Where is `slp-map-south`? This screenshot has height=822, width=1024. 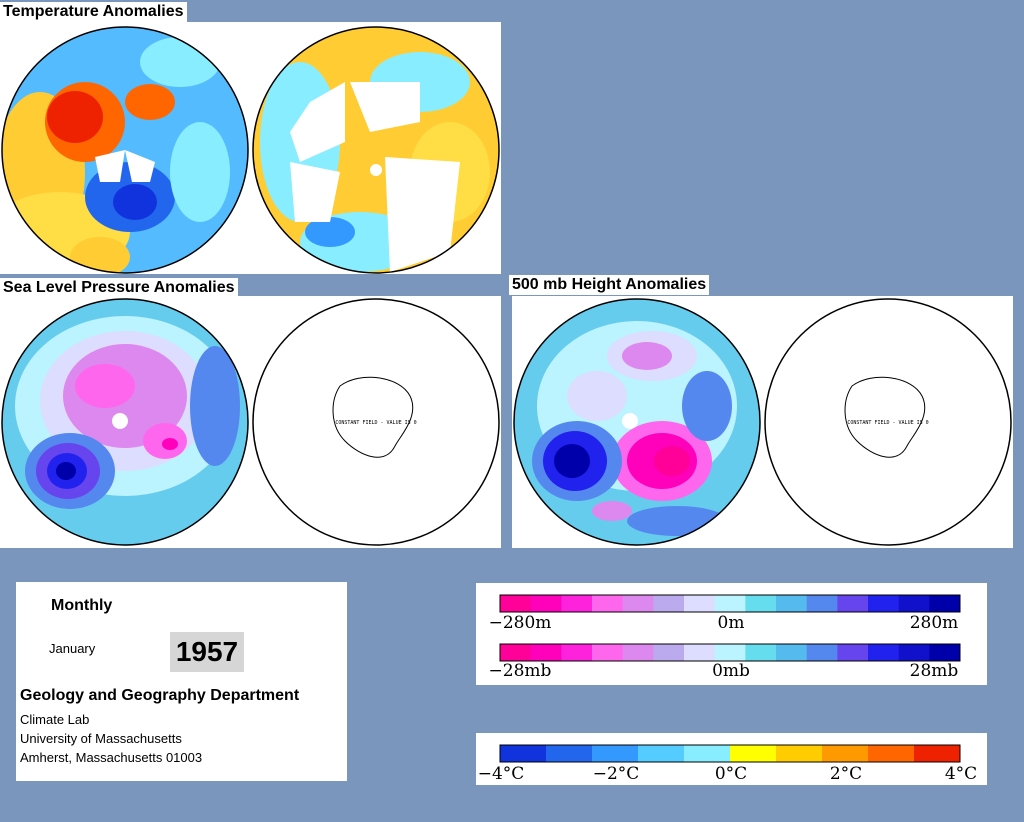 slp-map-south is located at coordinates (376, 422).